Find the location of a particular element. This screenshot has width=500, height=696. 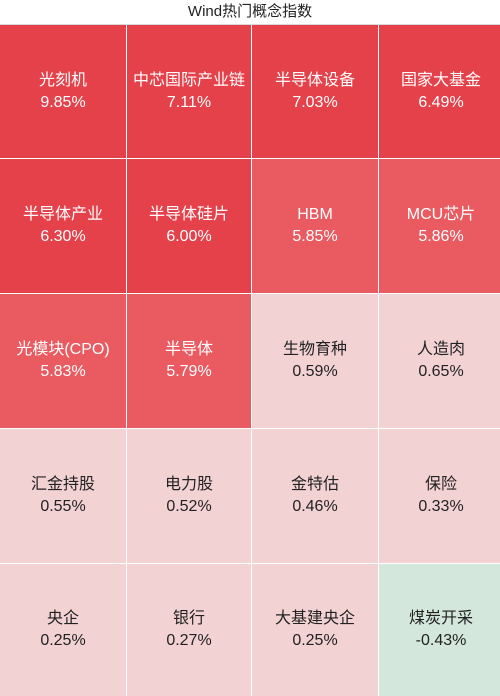

concept-tile: 人造肉 0.65% is located at coordinates (439, 361).